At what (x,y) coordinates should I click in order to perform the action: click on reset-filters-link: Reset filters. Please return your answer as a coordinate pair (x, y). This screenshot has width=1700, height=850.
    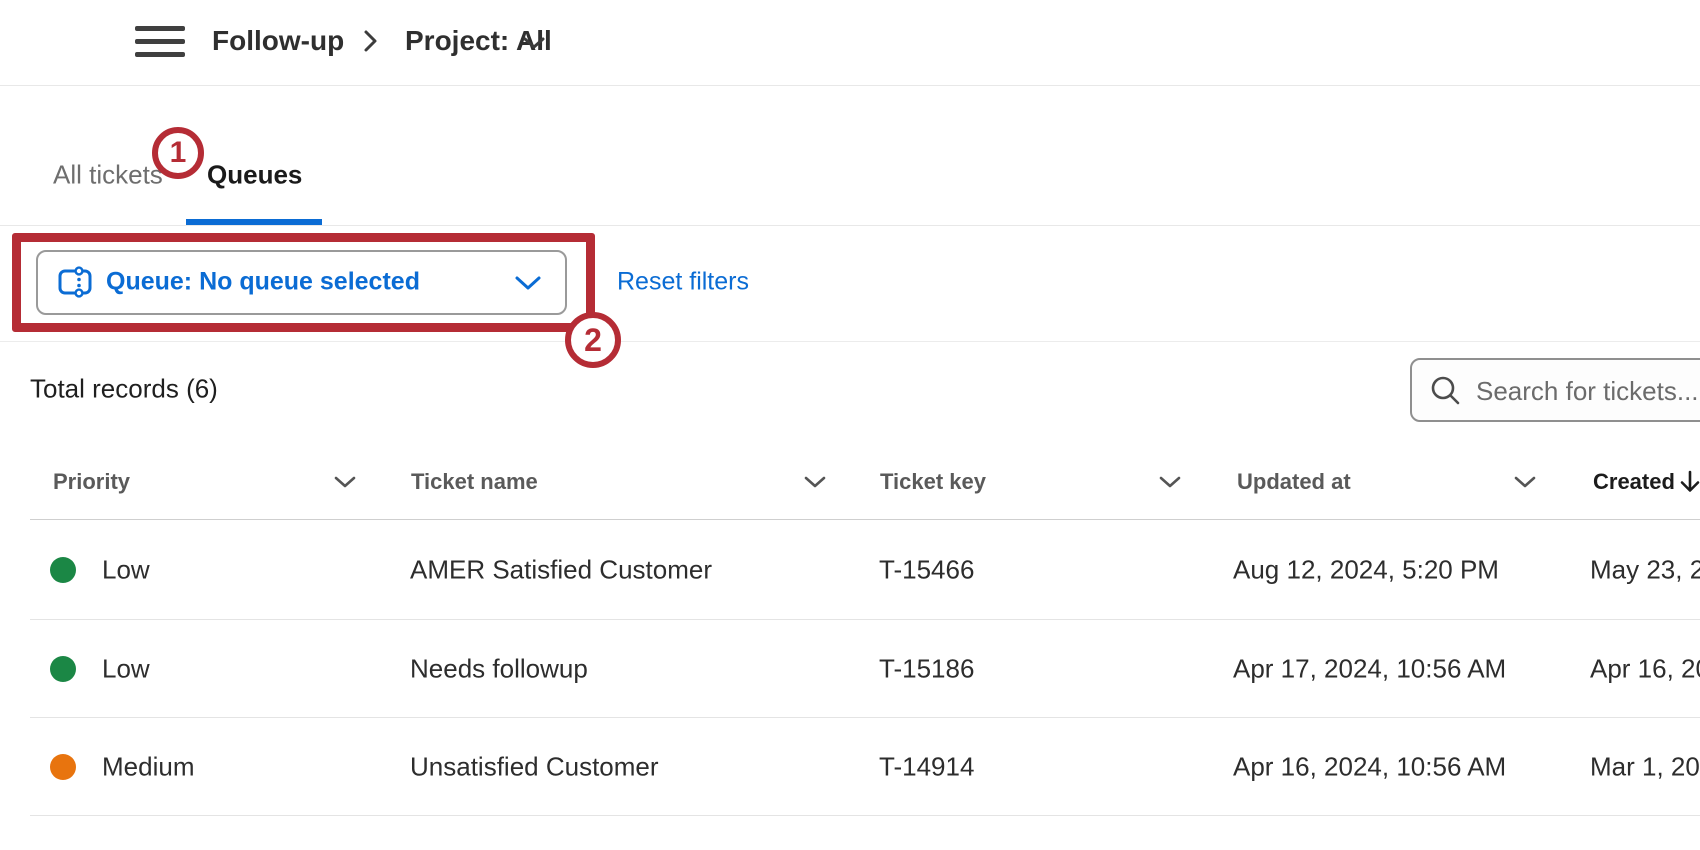
    Looking at the image, I should click on (683, 281).